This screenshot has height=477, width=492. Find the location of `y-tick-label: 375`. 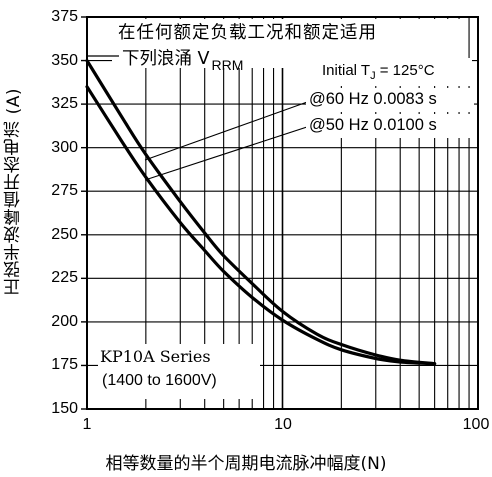

y-tick-label: 375 is located at coordinates (64, 16).